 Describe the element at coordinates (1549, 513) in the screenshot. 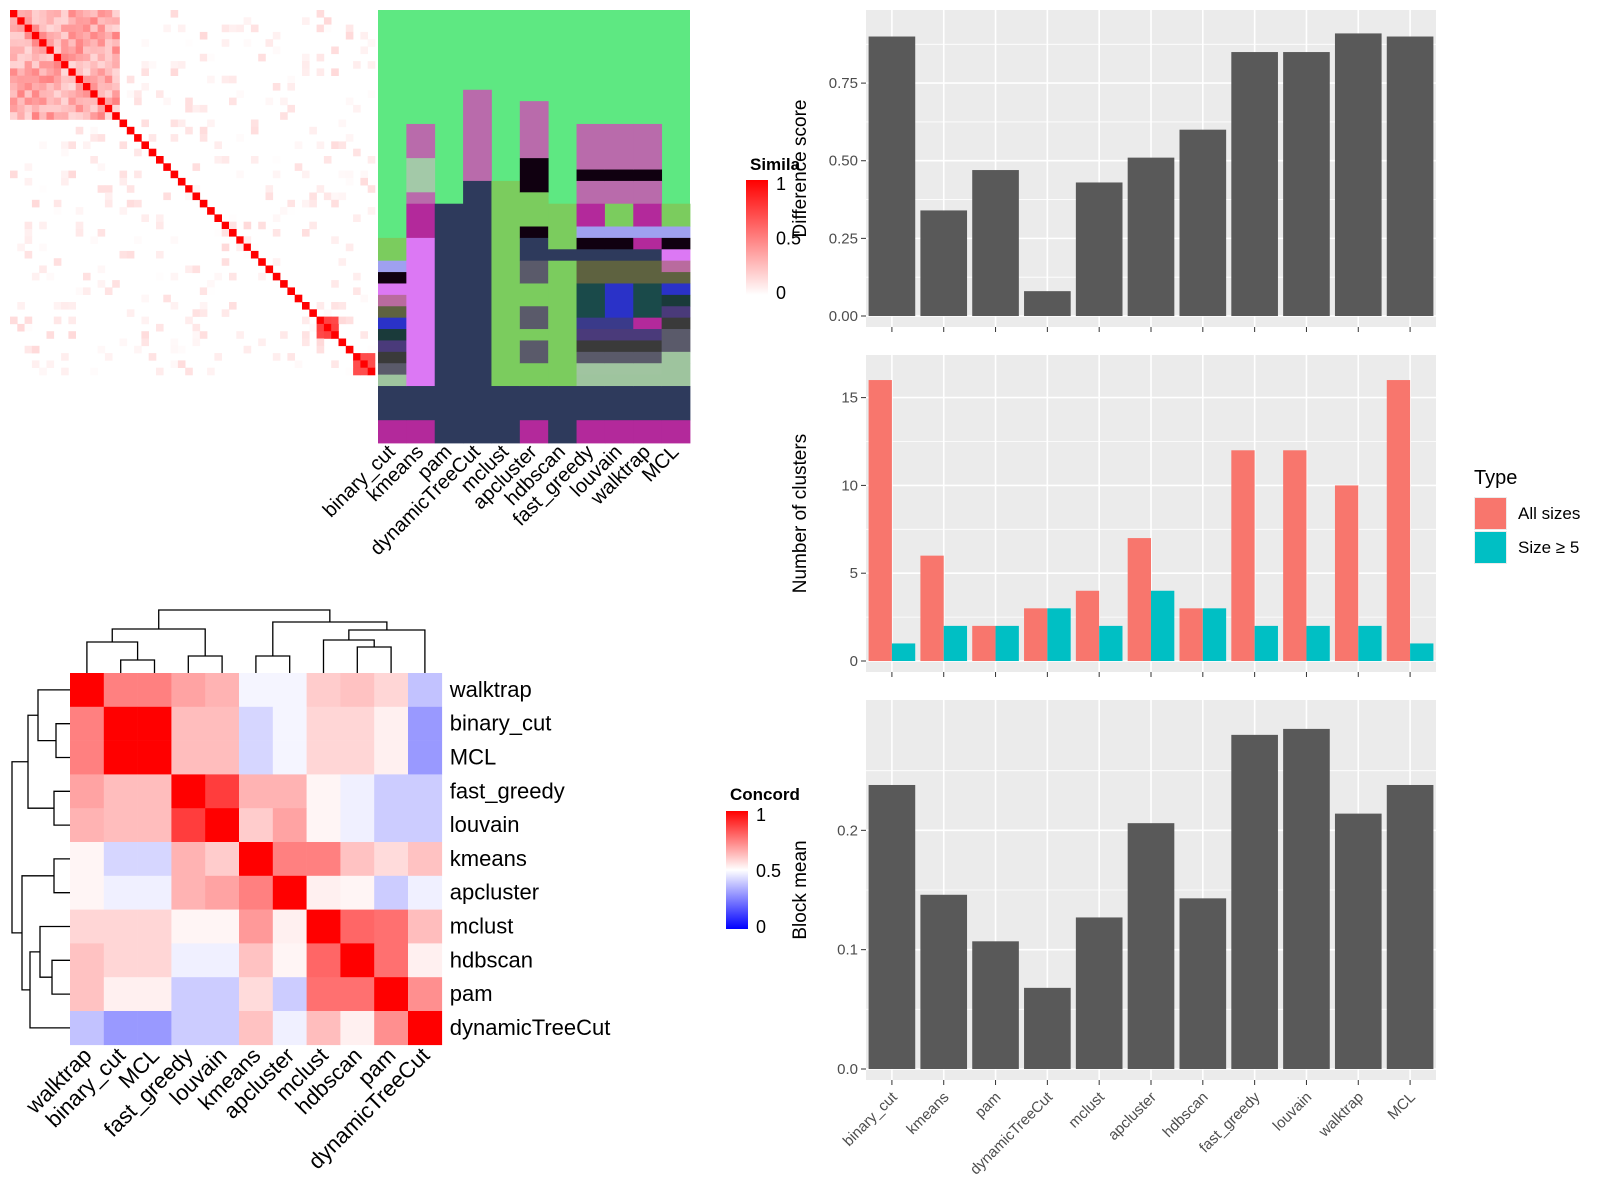

I see `legend-entry: All sizes` at that location.